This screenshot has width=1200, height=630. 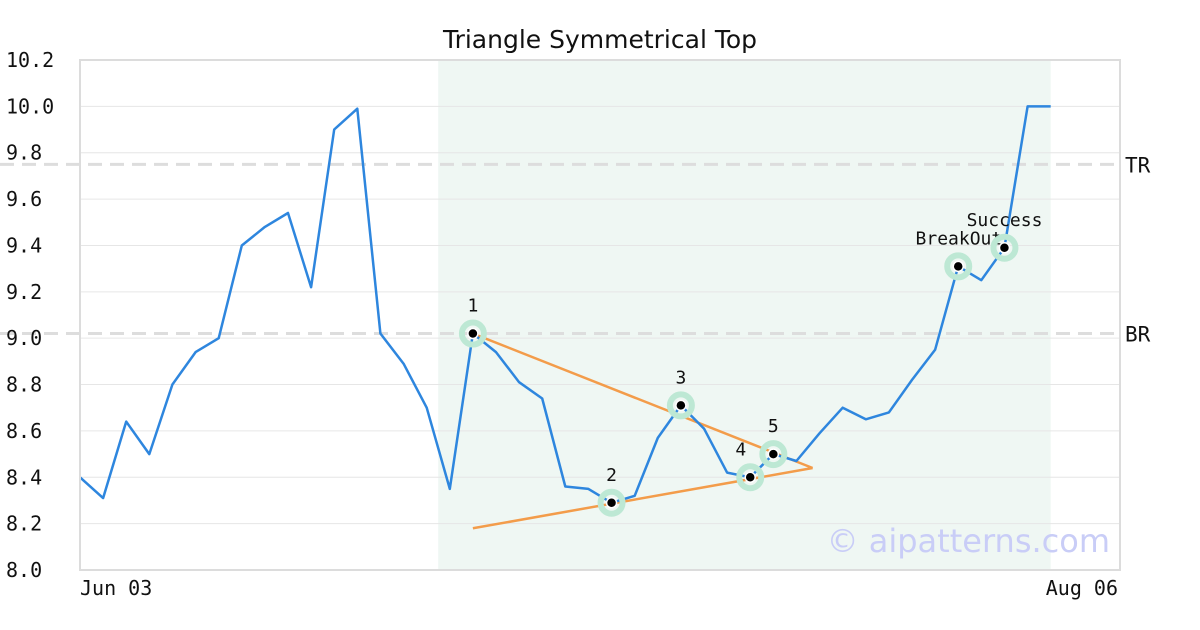 I want to click on pattern-point-label: BreakOut, so click(x=959, y=238).